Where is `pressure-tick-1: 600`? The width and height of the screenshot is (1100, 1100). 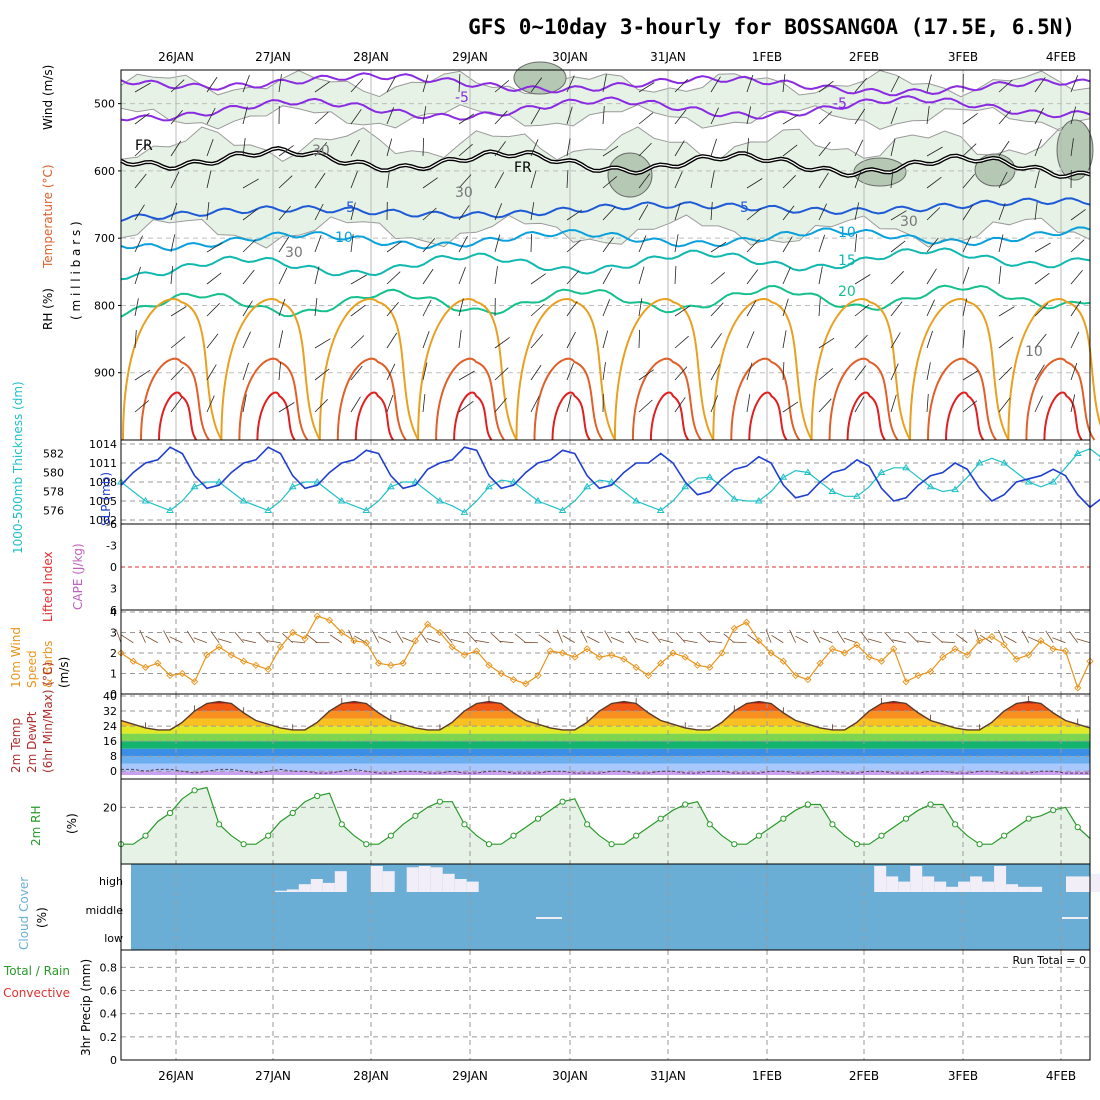 pressure-tick-1: 600 is located at coordinates (104, 171).